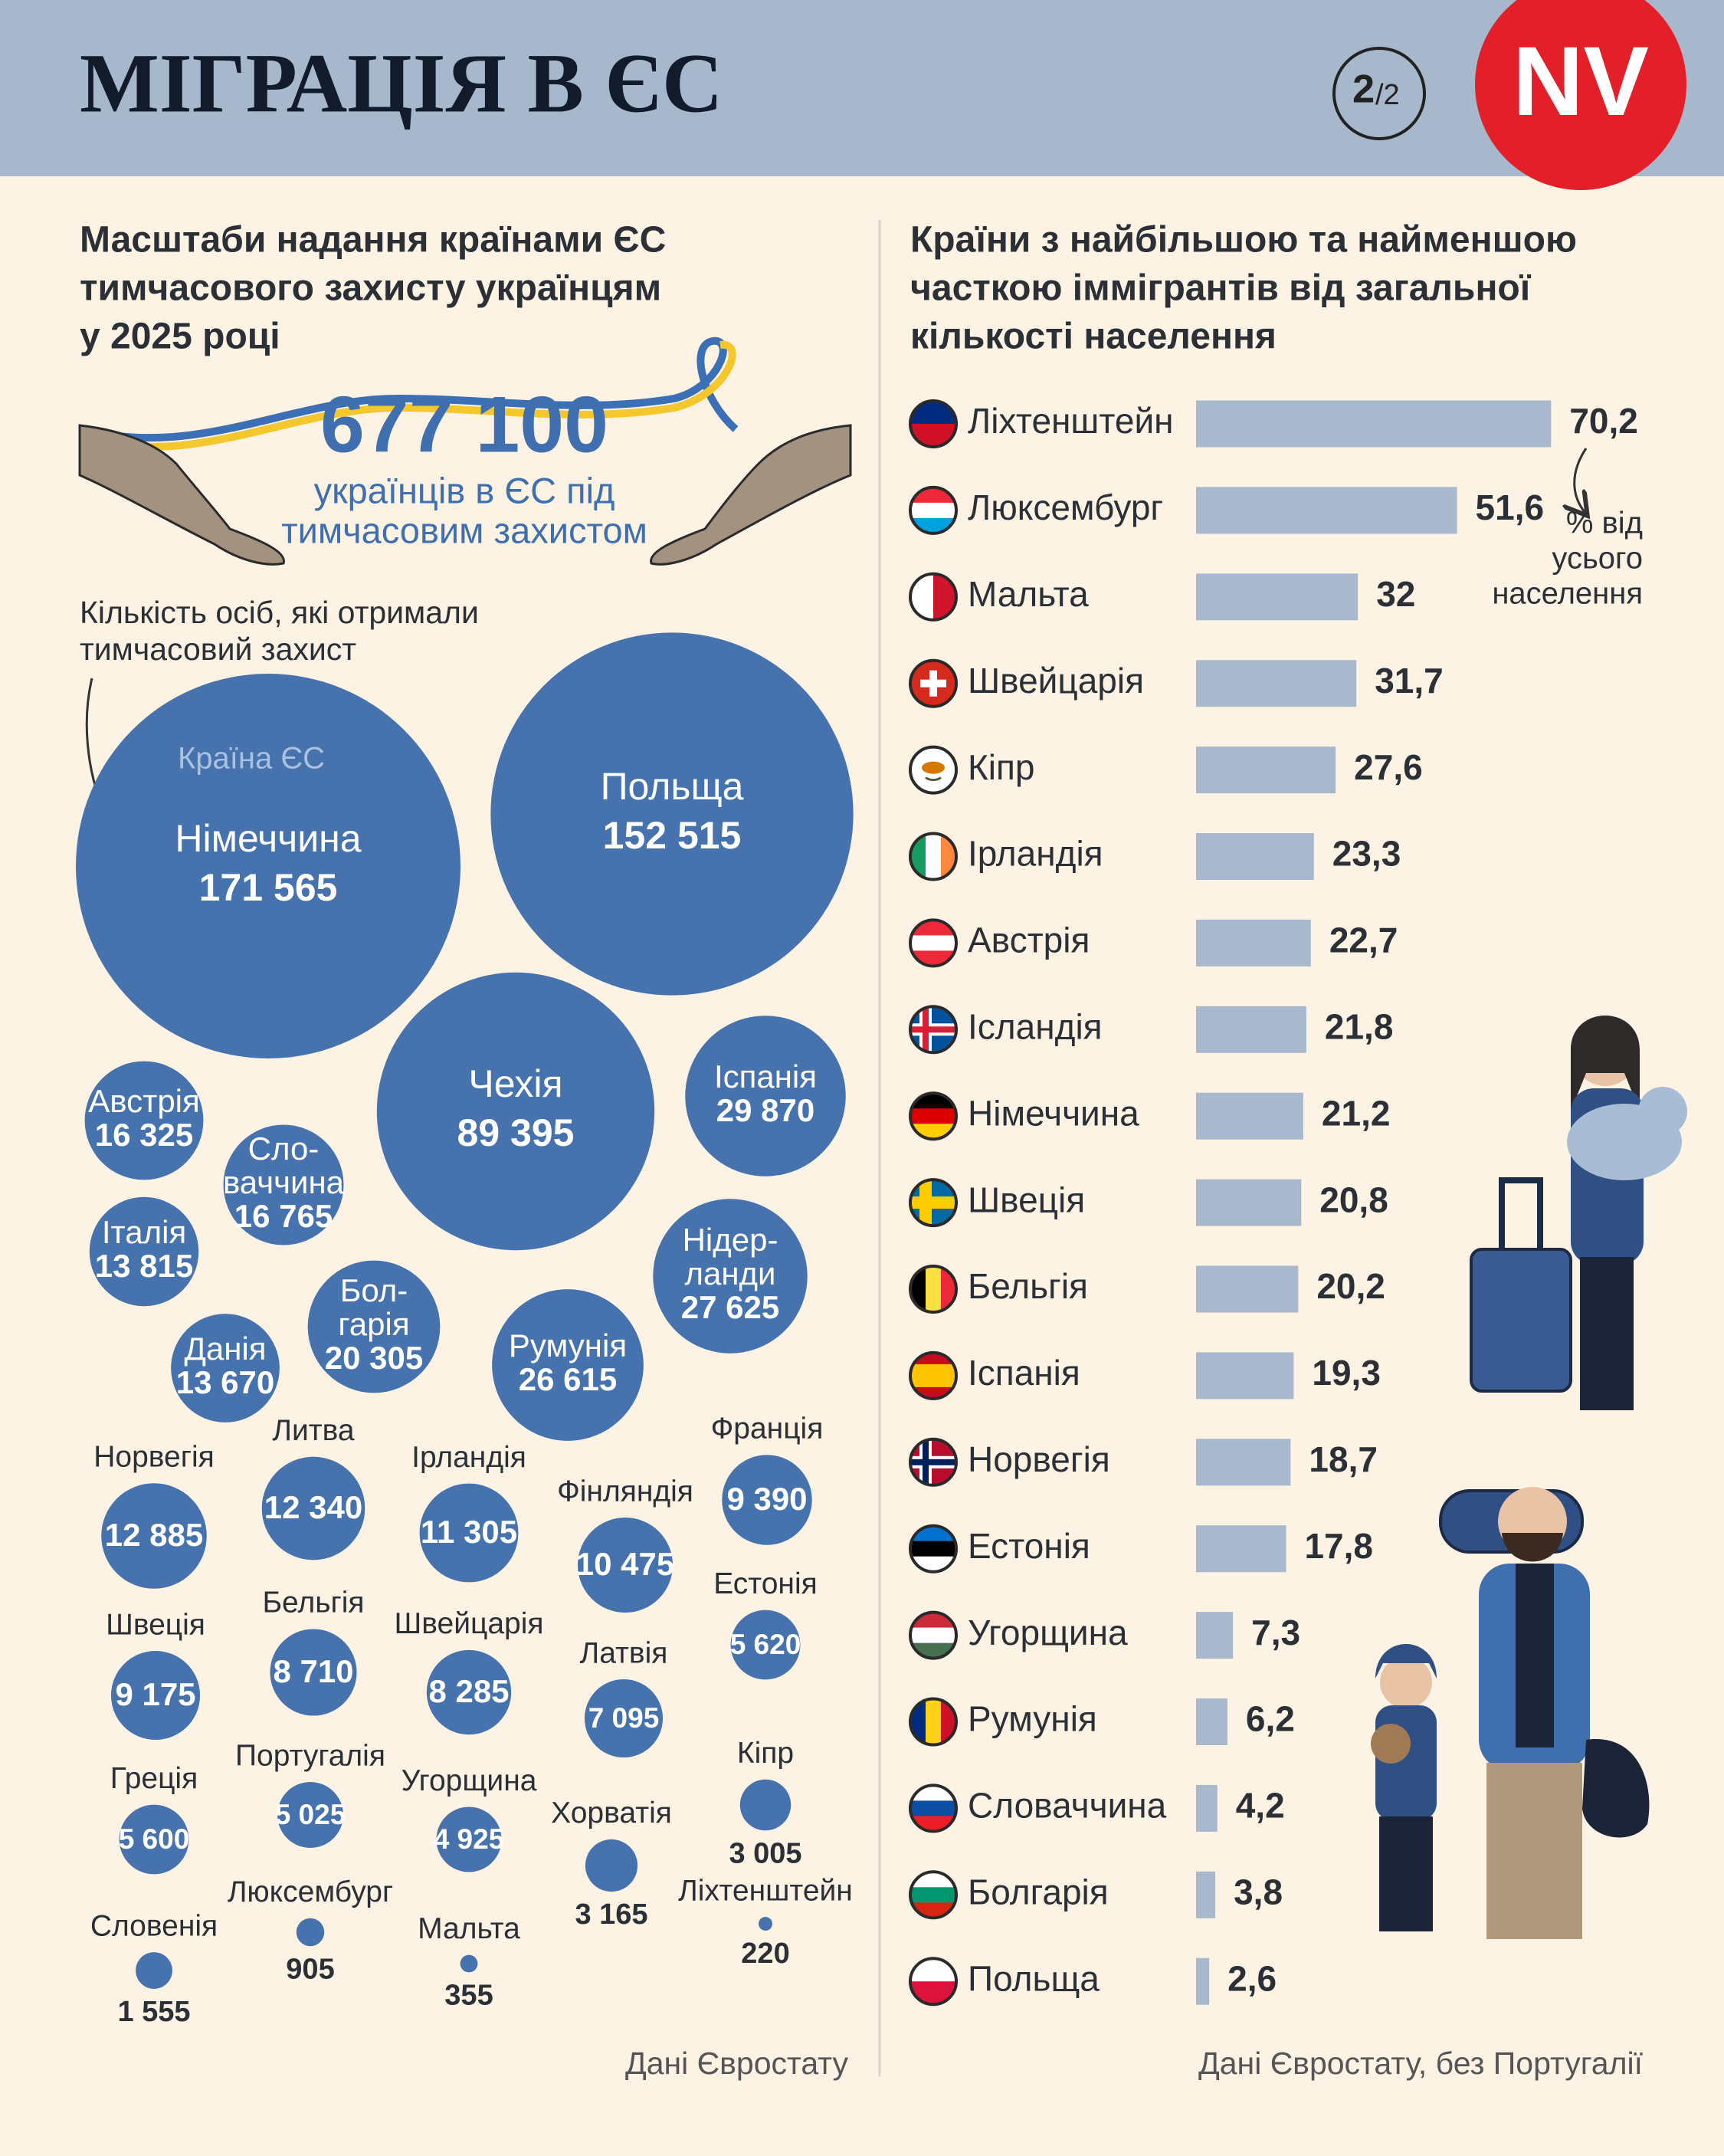  Describe the element at coordinates (313, 1603) in the screenshot. I see `bubble-label: Бельгія` at that location.